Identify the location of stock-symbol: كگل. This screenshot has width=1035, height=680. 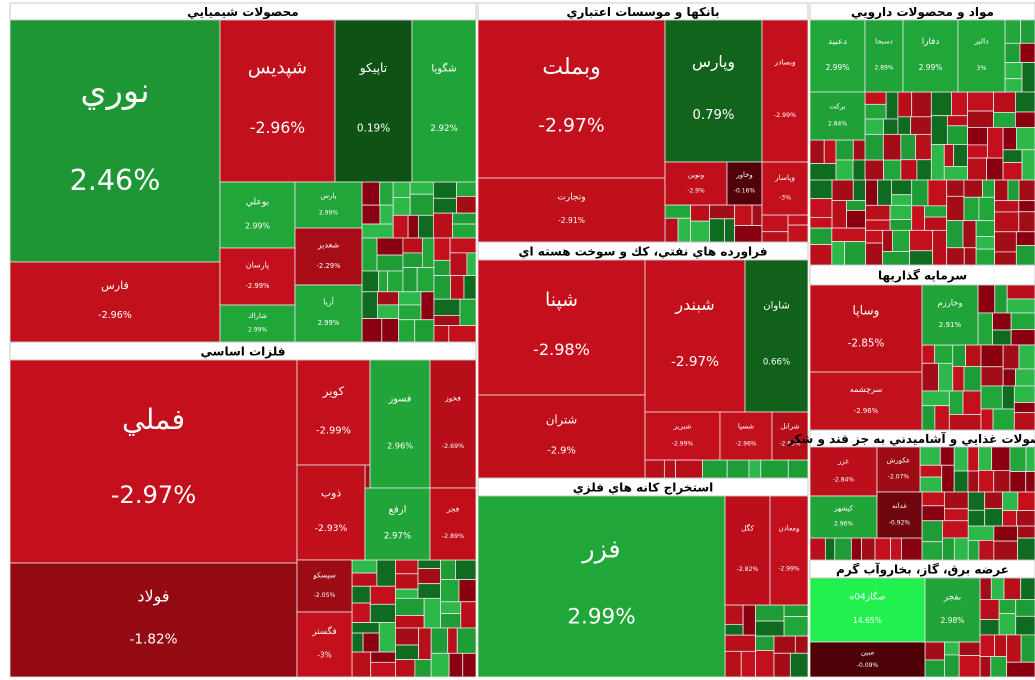
(747, 528).